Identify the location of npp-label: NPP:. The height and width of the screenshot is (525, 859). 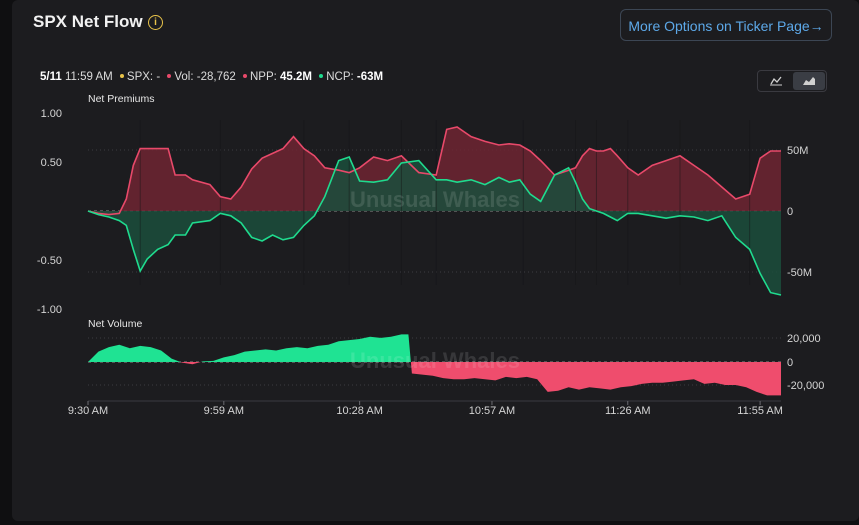
(263, 77).